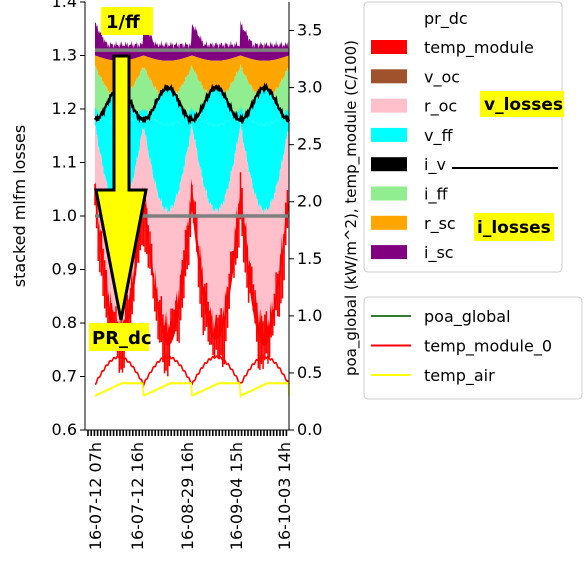  Describe the element at coordinates (467, 317) in the screenshot. I see `legend2-label-poa_global: poa_global` at that location.